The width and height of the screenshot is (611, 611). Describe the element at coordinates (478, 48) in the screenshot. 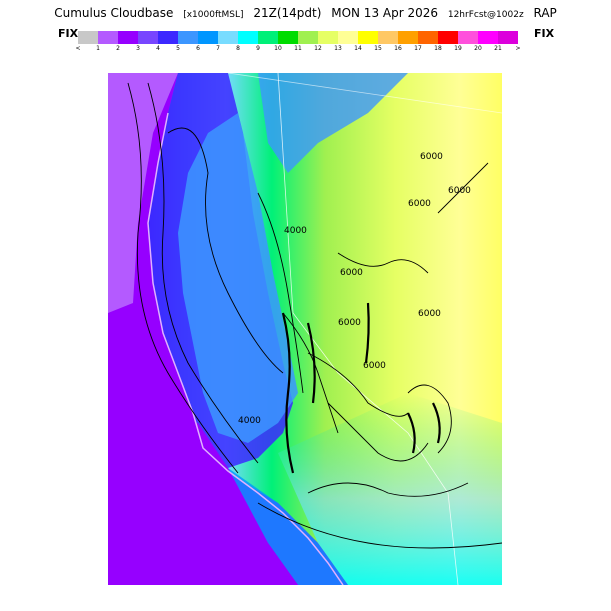

I see `color-scale-tick-label: 20` at that location.